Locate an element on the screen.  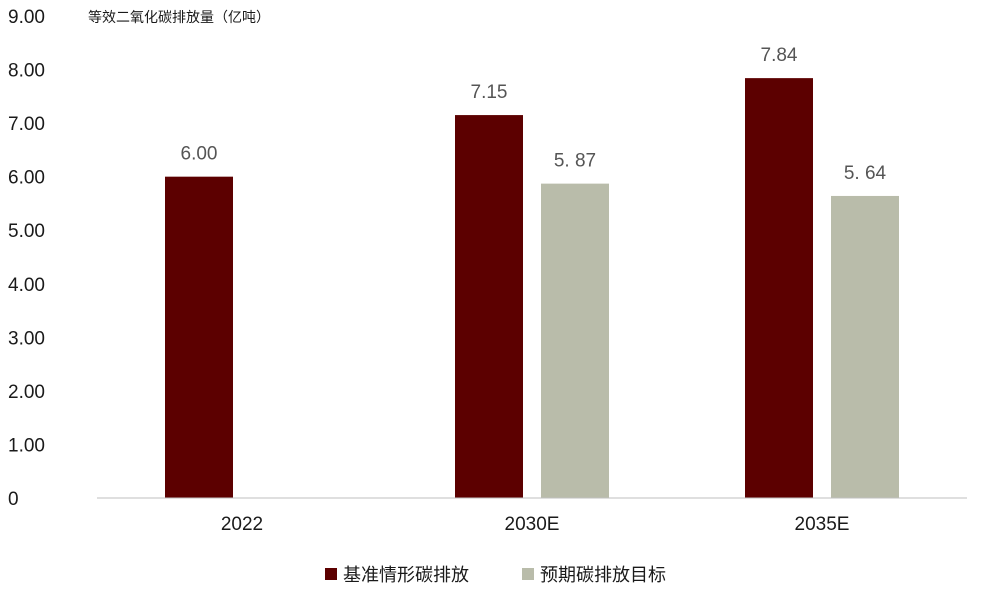
data-label: 6.00 is located at coordinates (199, 154).